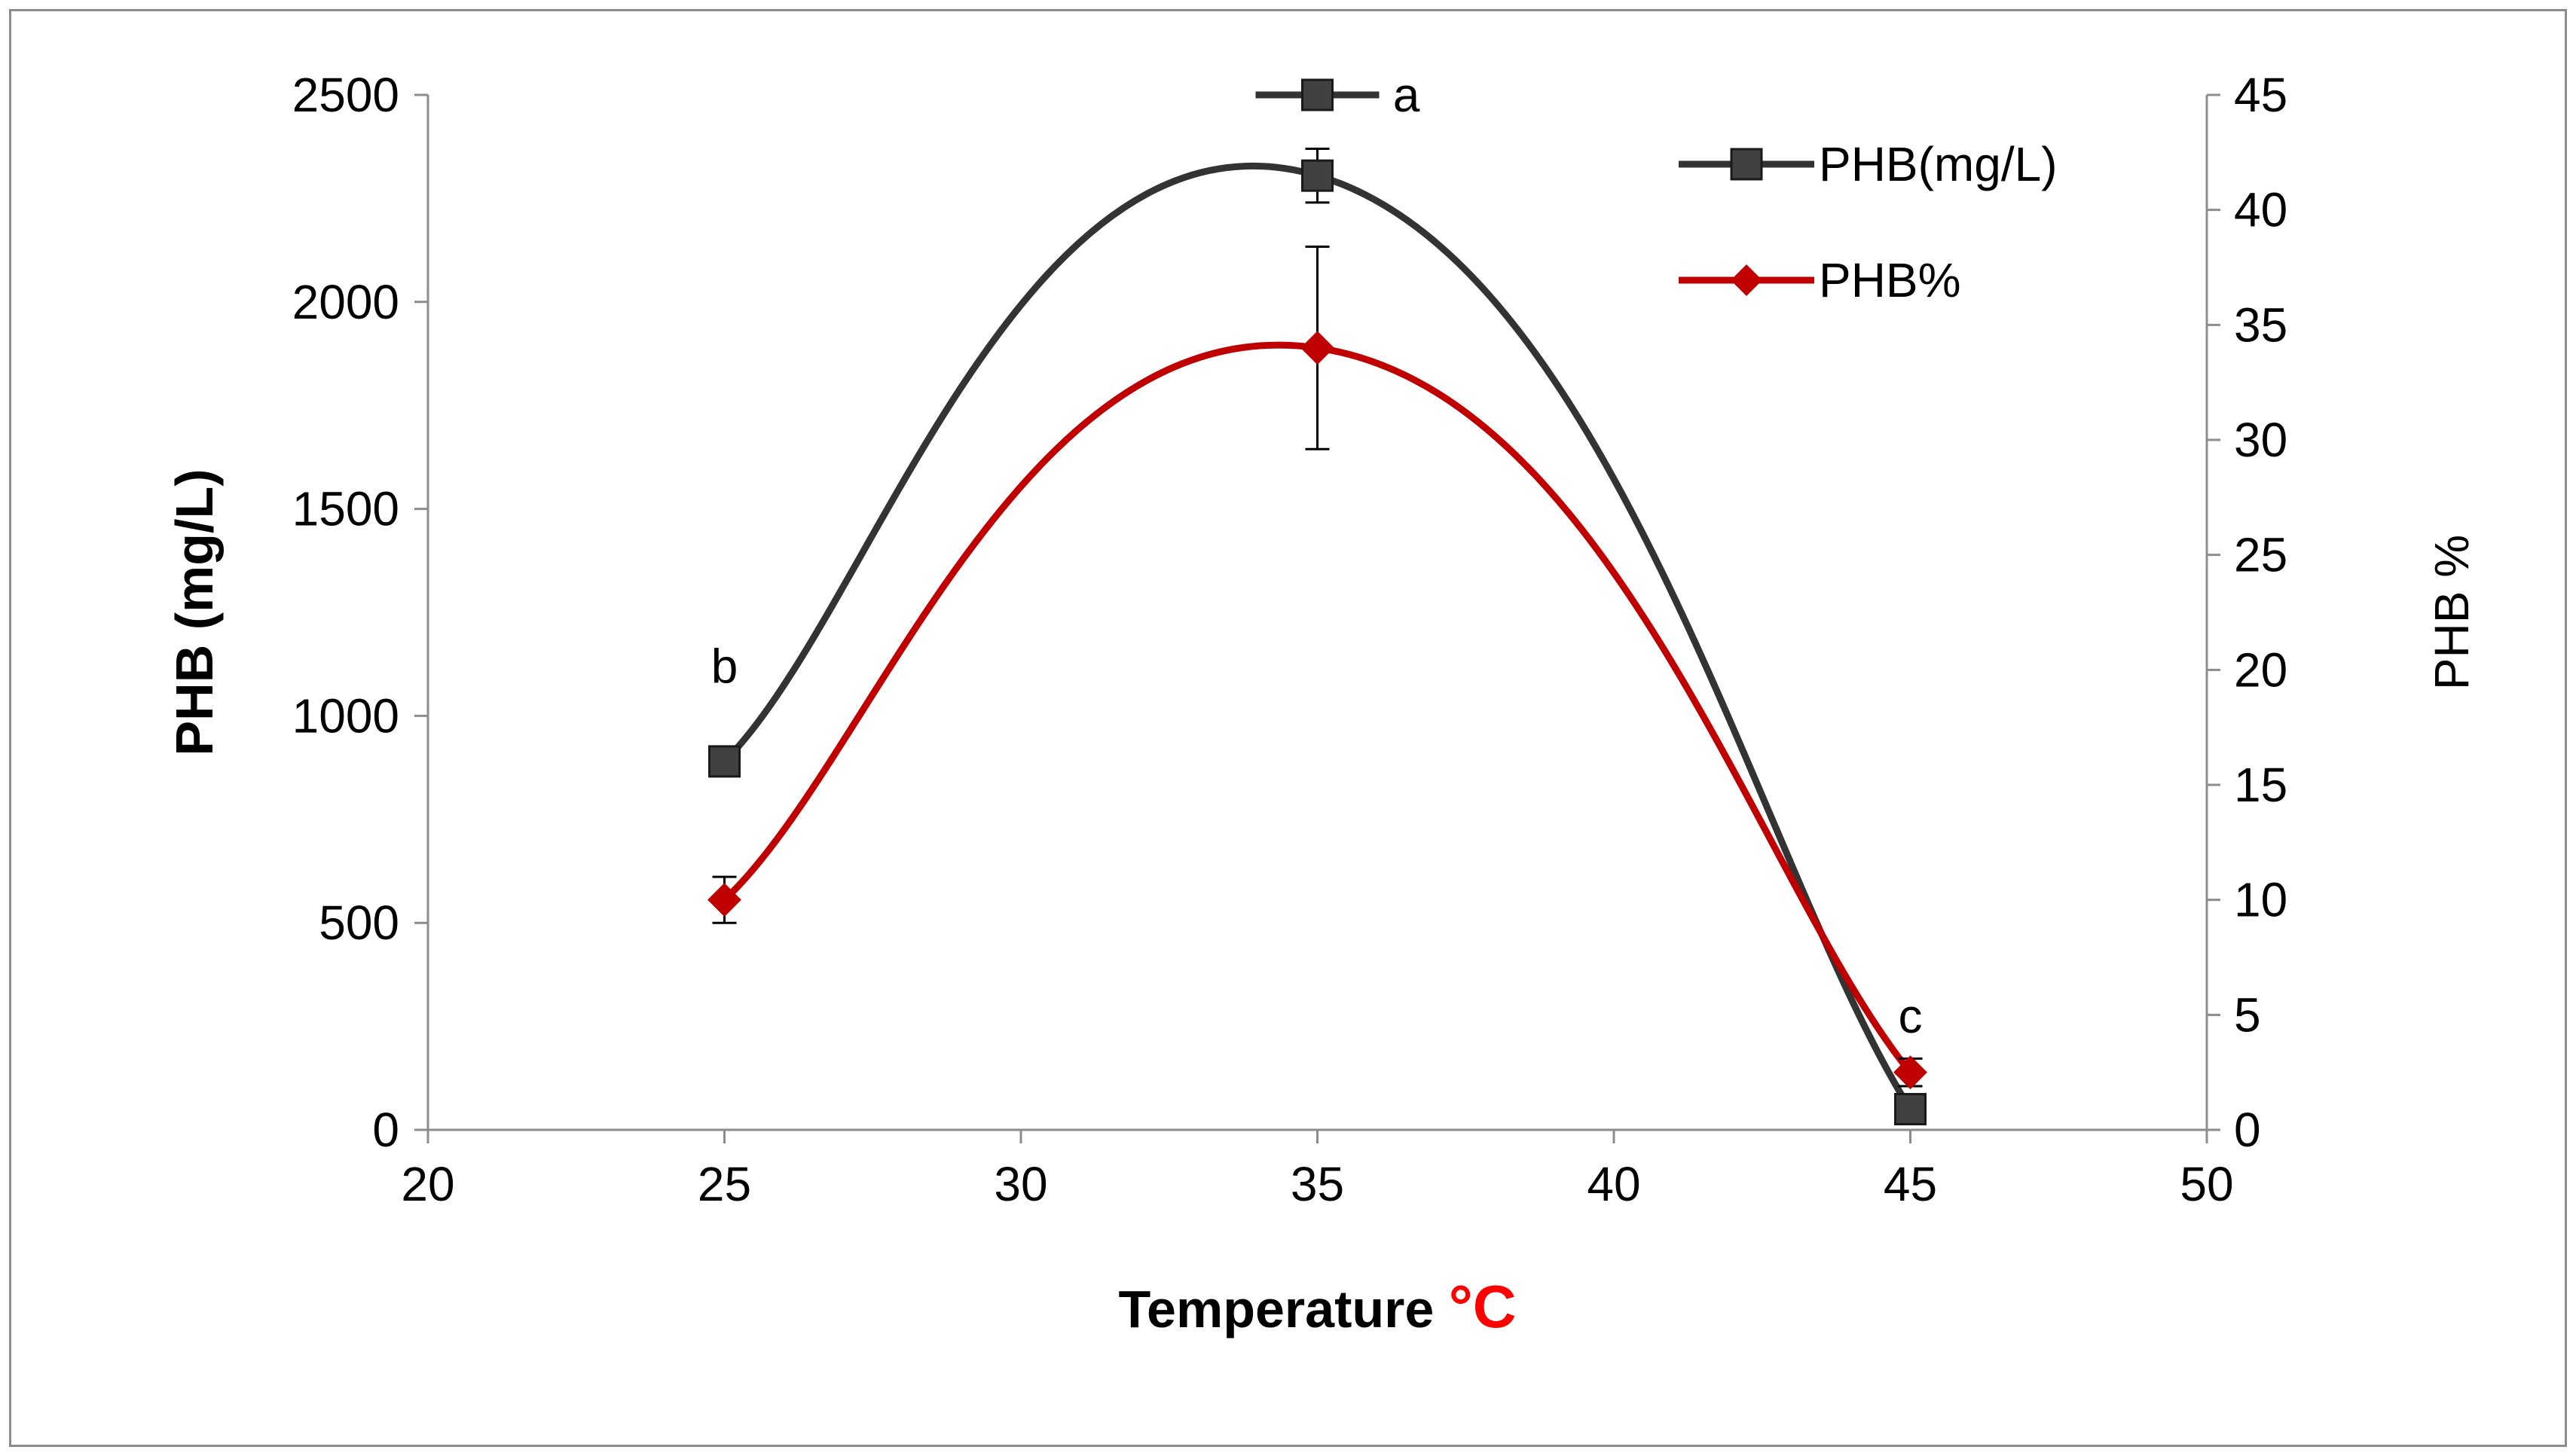 The height and width of the screenshot is (1456, 2576). I want to click on y-left-tick-label: 0, so click(385, 1130).